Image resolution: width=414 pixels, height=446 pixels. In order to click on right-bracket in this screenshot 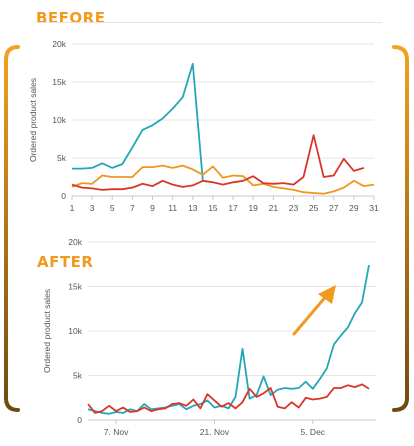, I will do `click(400, 228)`.